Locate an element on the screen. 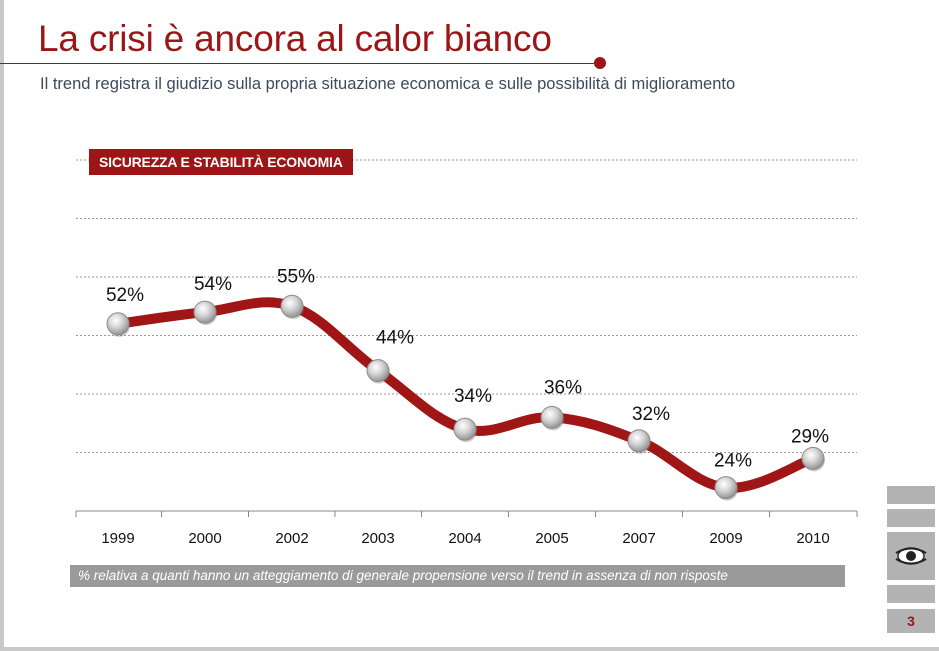 This screenshot has height=651, width=939. x-tick-label: 2000 is located at coordinates (204, 538).